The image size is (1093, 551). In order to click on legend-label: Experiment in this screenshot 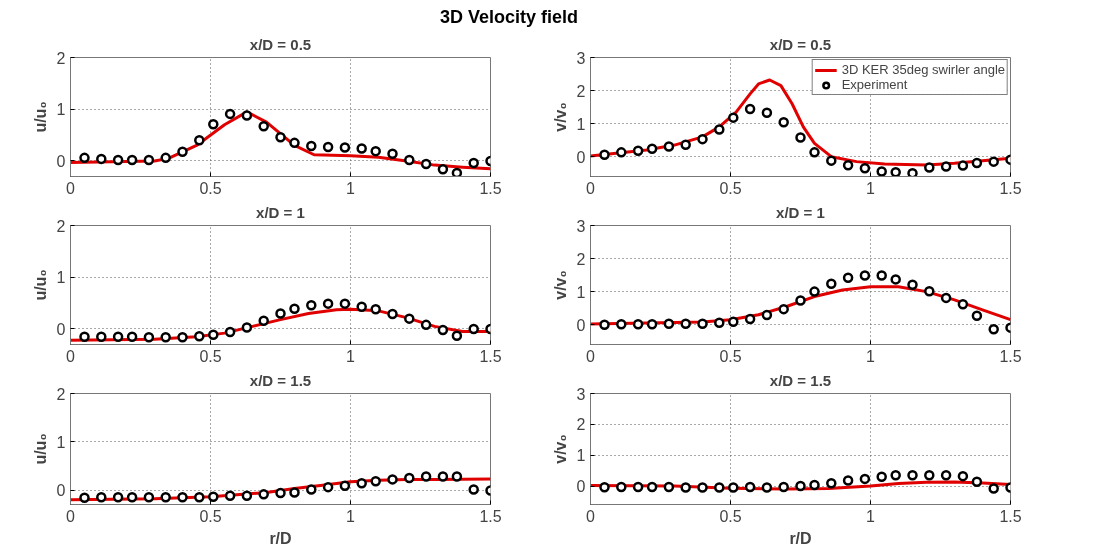, I will do `click(874, 84)`.